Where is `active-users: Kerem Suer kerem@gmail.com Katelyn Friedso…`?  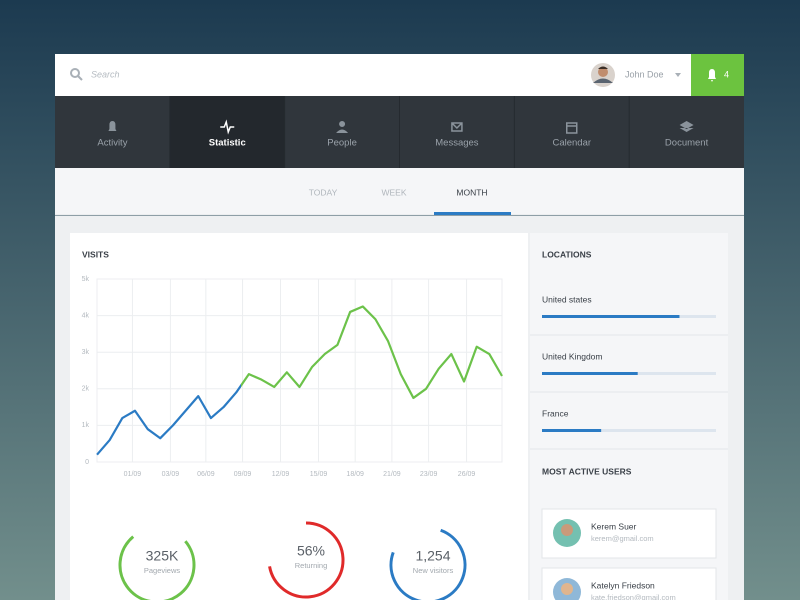
active-users: Kerem Suer kerem@gmail.com Katelyn Friedso… is located at coordinates (629, 554).